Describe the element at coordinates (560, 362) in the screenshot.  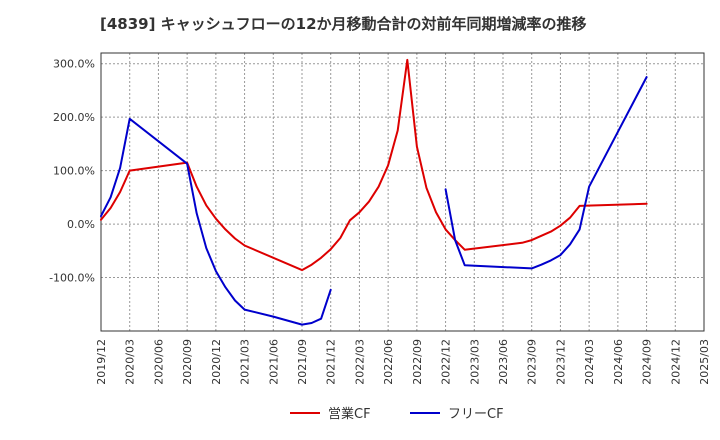
I see `x-tick-label: 2023/12` at that location.